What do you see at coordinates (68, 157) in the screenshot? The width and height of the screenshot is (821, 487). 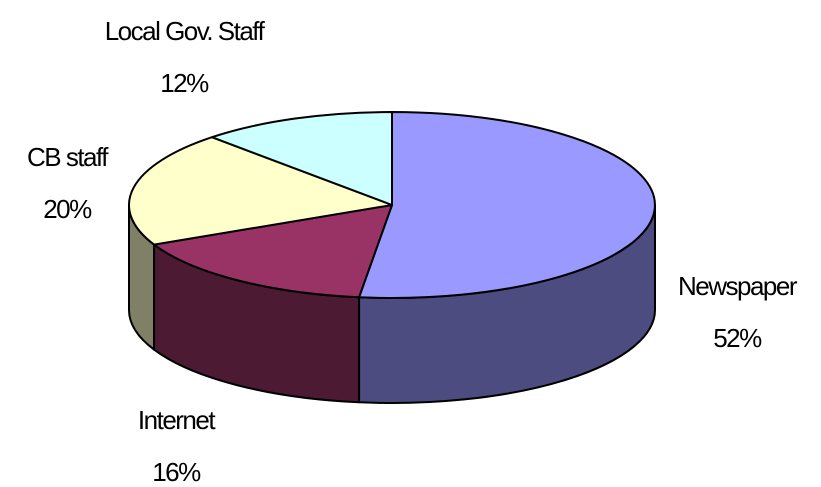 I see `slice-label-cb-staff: CB staff` at bounding box center [68, 157].